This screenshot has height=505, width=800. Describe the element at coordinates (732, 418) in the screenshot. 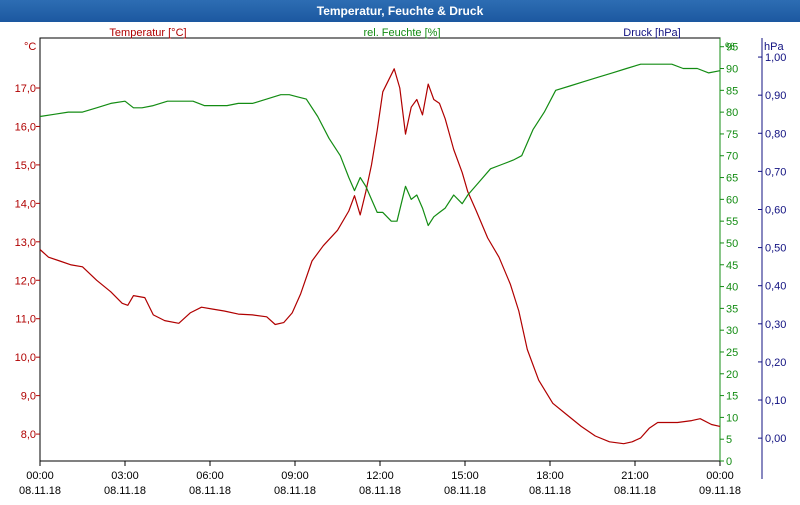

I see `humidity-tick-label: 10` at that location.